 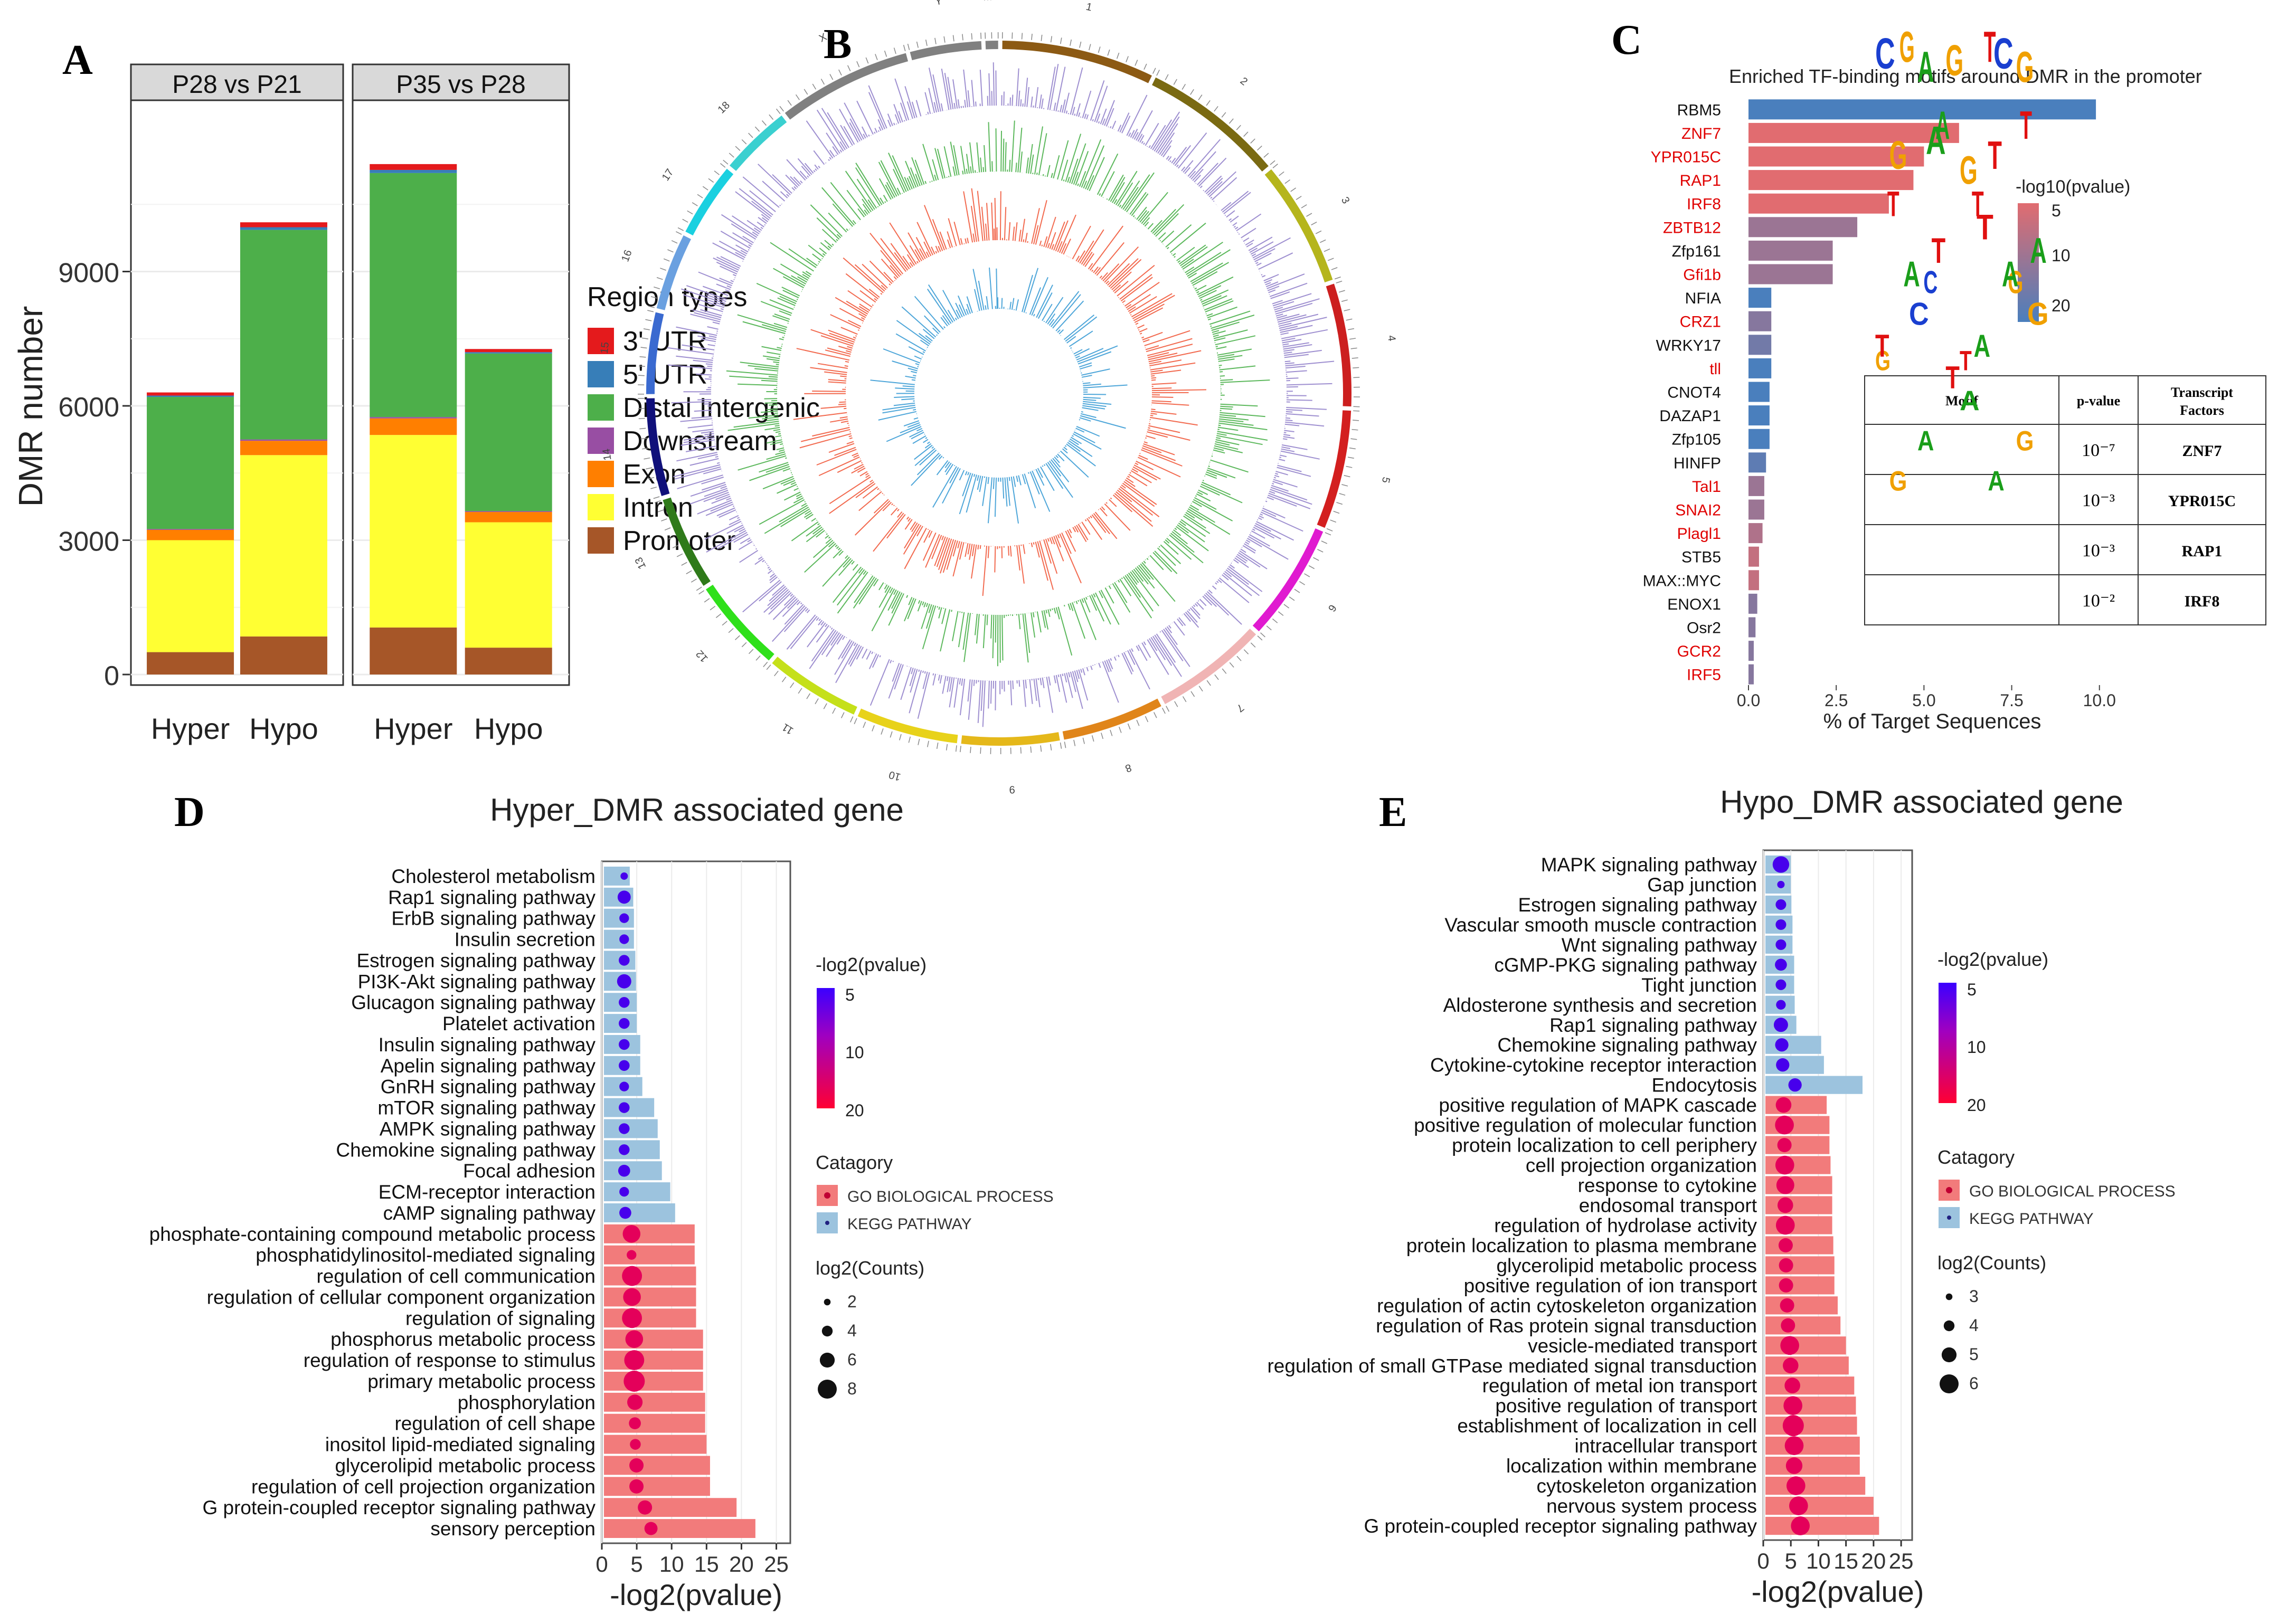 I want to click on motif-base: G, so click(x=1969, y=170).